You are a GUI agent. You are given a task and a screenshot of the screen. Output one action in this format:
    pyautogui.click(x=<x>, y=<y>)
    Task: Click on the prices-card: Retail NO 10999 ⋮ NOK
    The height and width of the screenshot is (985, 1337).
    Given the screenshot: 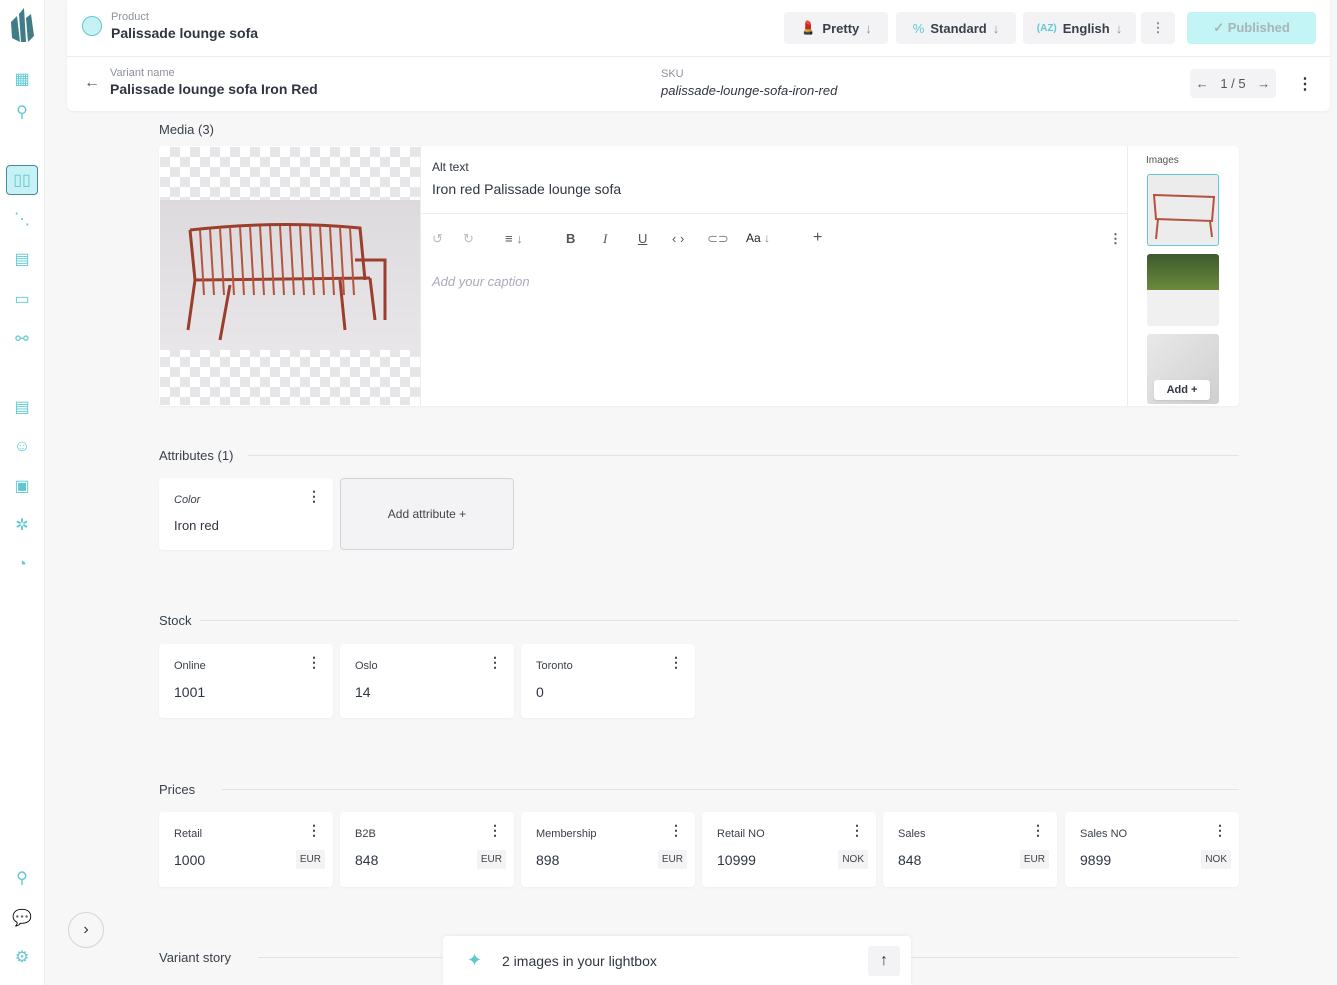 What is the action you would take?
    pyautogui.click(x=789, y=849)
    